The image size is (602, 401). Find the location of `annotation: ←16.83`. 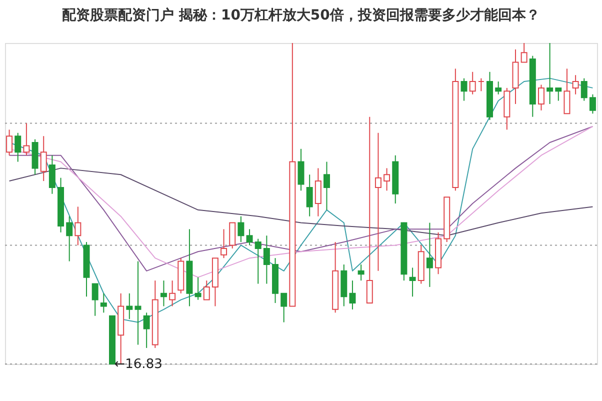

annotation: ←16.83 is located at coordinates (138, 364).